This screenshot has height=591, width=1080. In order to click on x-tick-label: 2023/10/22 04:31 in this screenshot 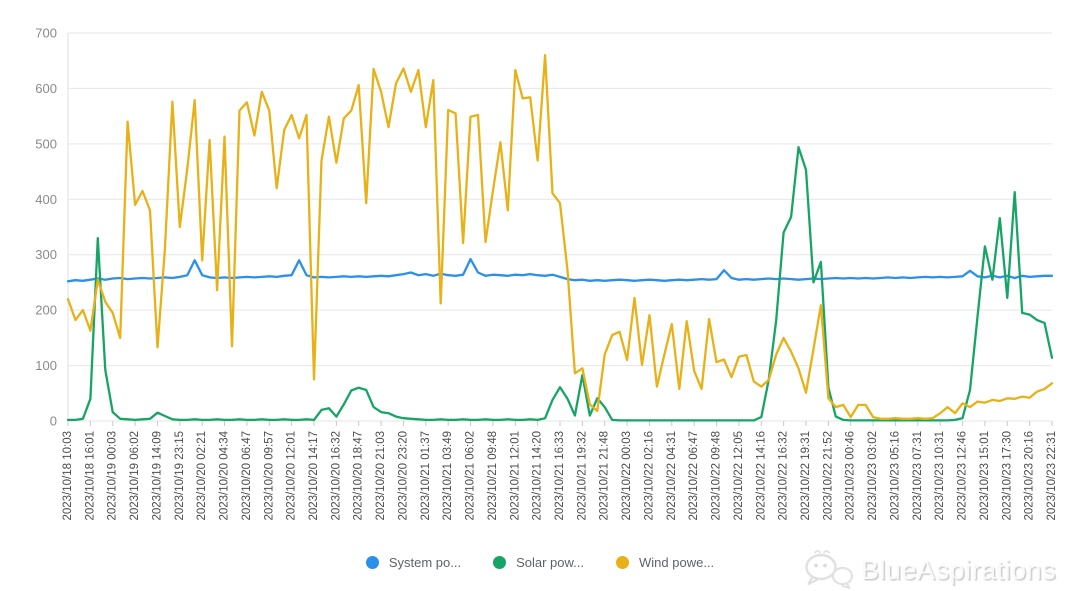, I will do `click(672, 476)`.